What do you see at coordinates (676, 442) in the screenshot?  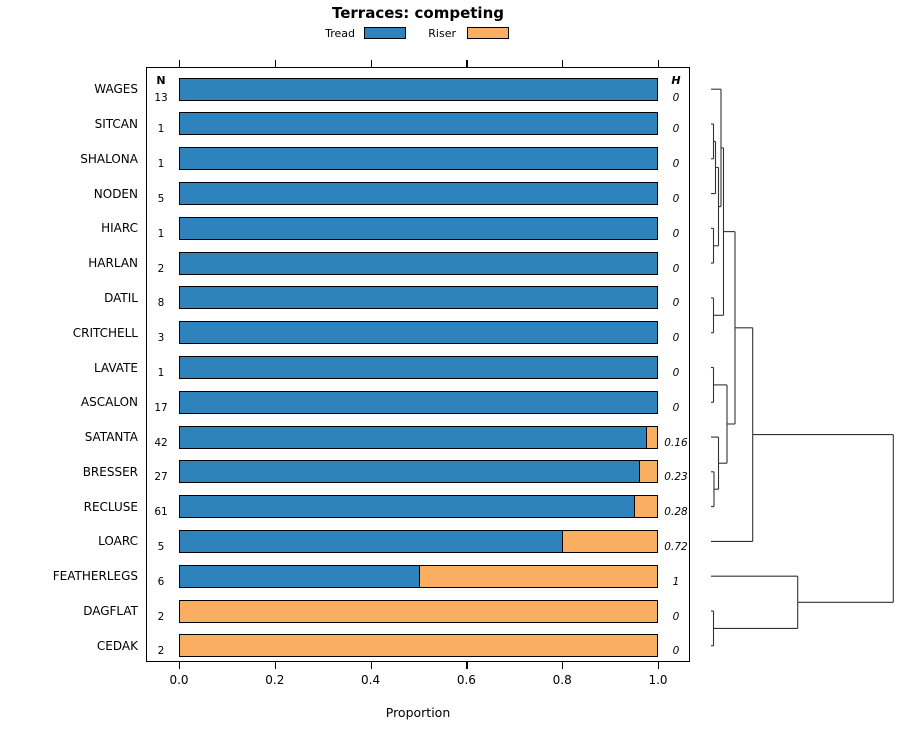 I see `h-value: 0.16` at bounding box center [676, 442].